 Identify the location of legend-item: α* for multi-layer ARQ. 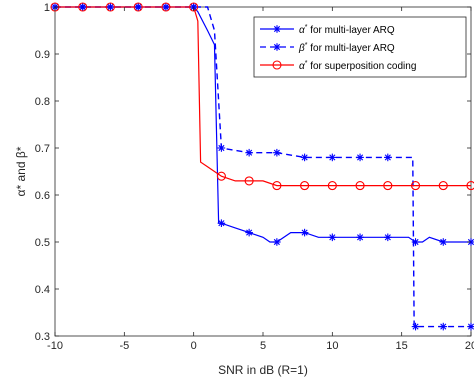
(327, 30).